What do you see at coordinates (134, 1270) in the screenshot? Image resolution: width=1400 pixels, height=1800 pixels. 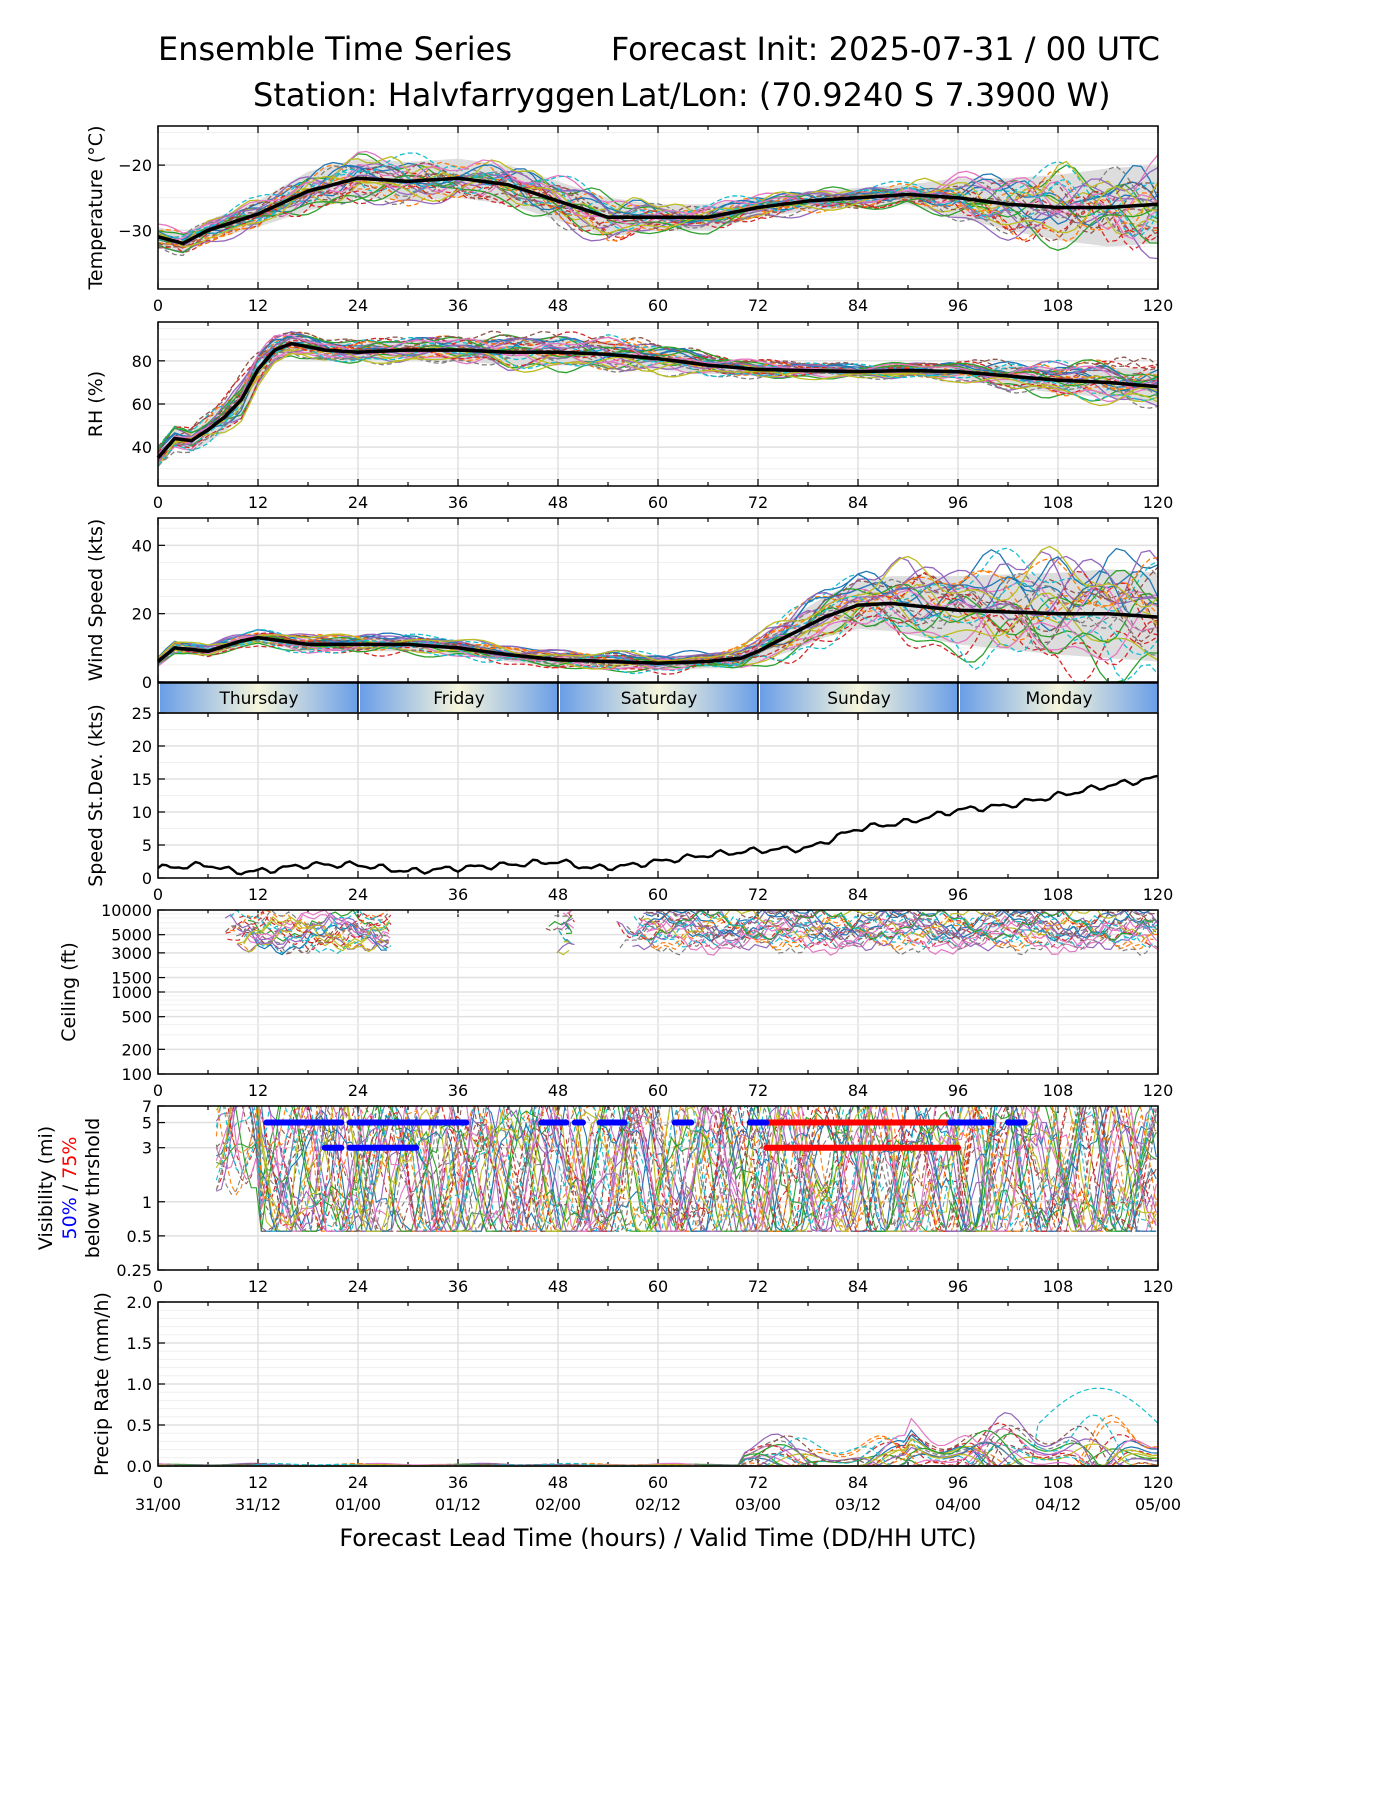 I see `y-tick-label: 0.25` at bounding box center [134, 1270].